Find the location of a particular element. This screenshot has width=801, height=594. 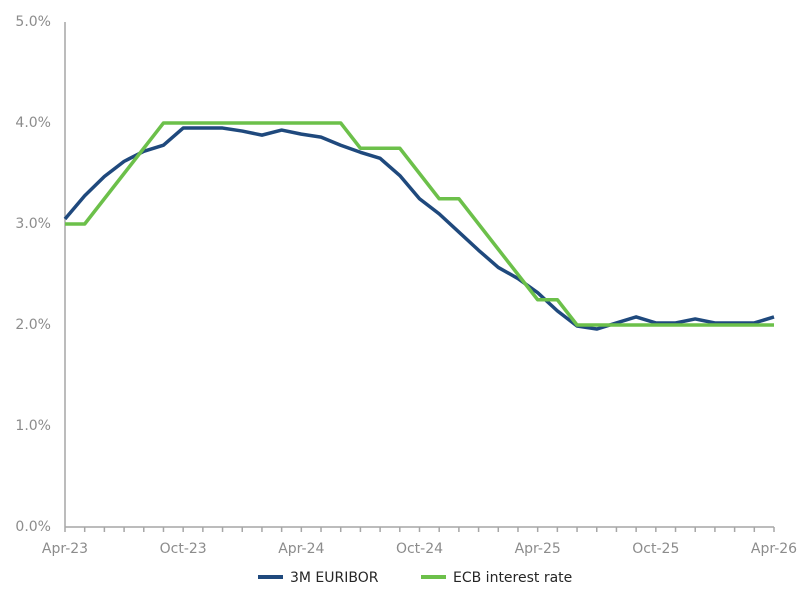

legend-label: ECB interest rate is located at coordinates (512, 578).